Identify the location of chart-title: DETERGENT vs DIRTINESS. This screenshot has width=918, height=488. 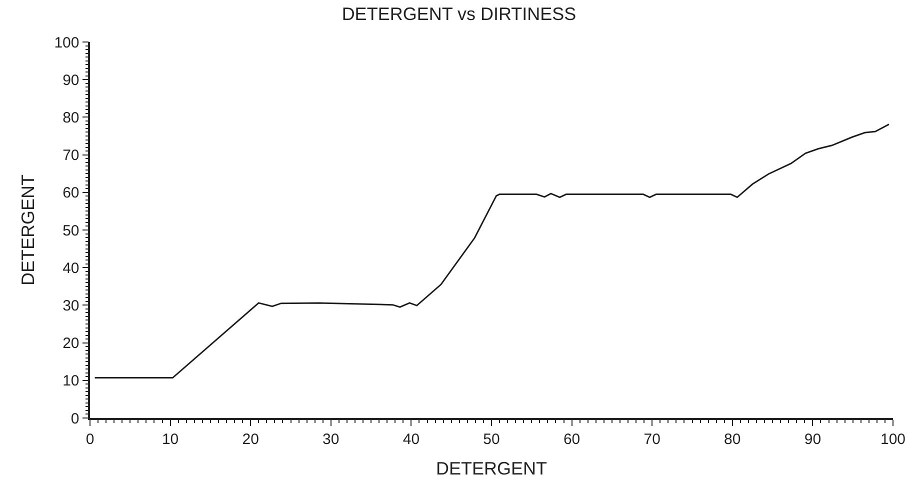
(459, 14).